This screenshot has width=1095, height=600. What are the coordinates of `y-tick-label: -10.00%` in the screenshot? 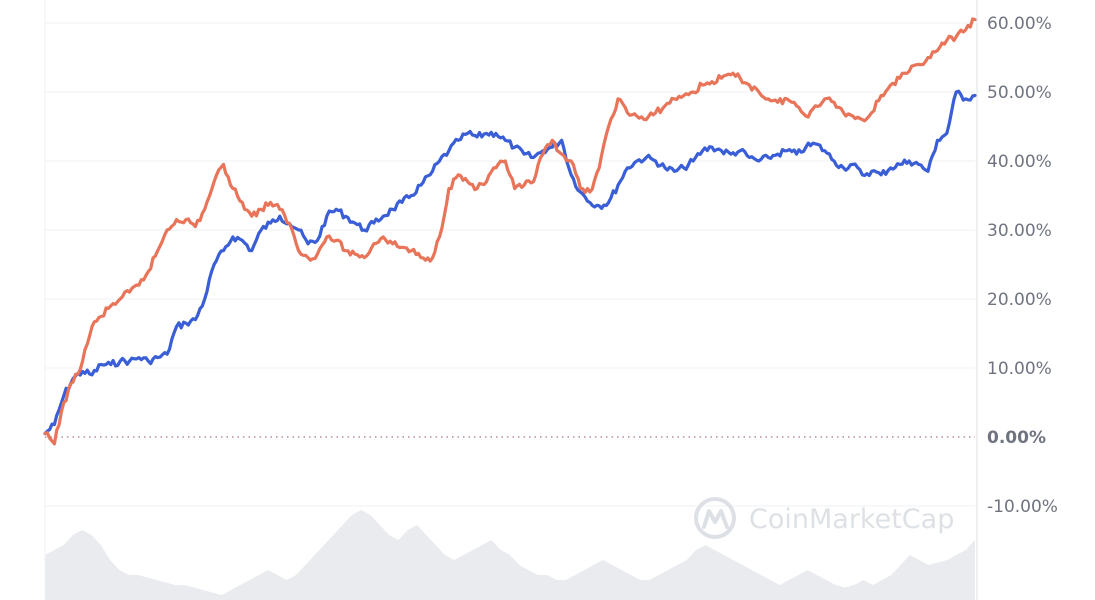 It's located at (1022, 507).